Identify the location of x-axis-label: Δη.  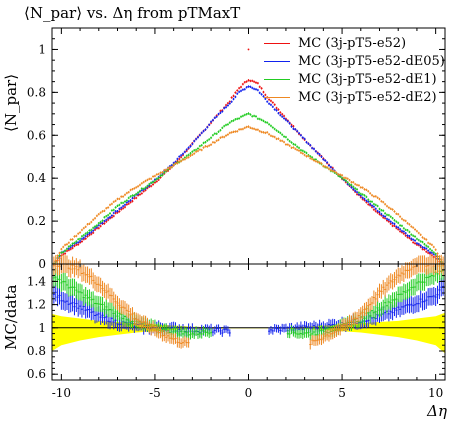
(437, 411).